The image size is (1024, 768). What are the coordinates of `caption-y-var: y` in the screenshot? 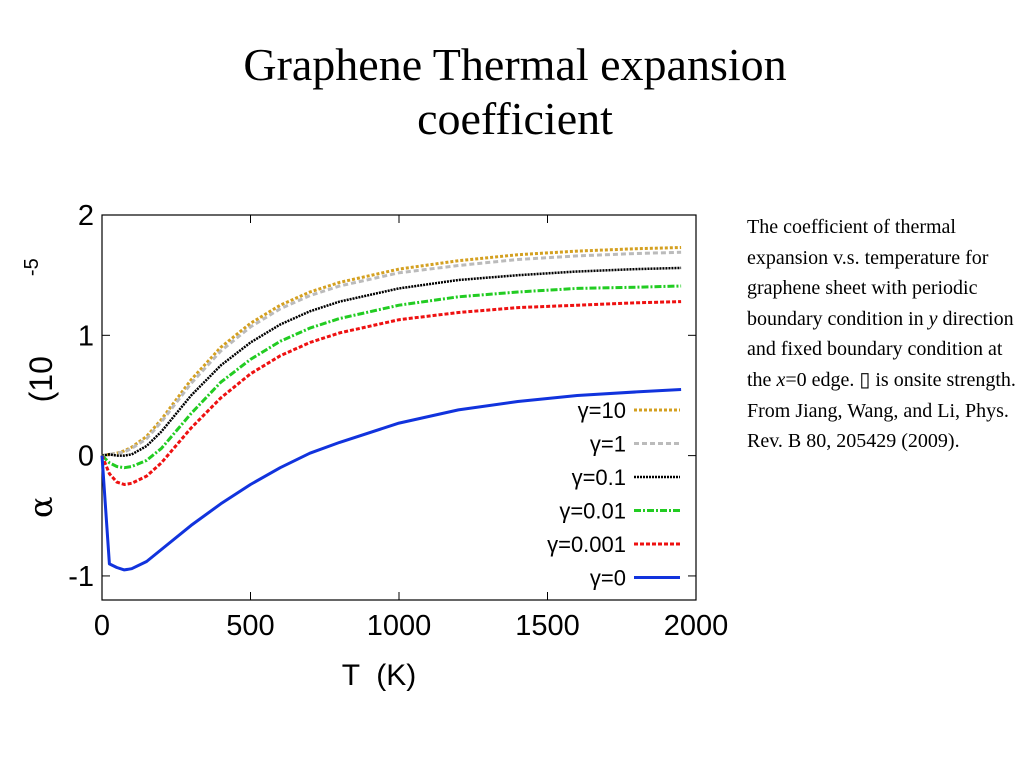 It's located at (933, 318).